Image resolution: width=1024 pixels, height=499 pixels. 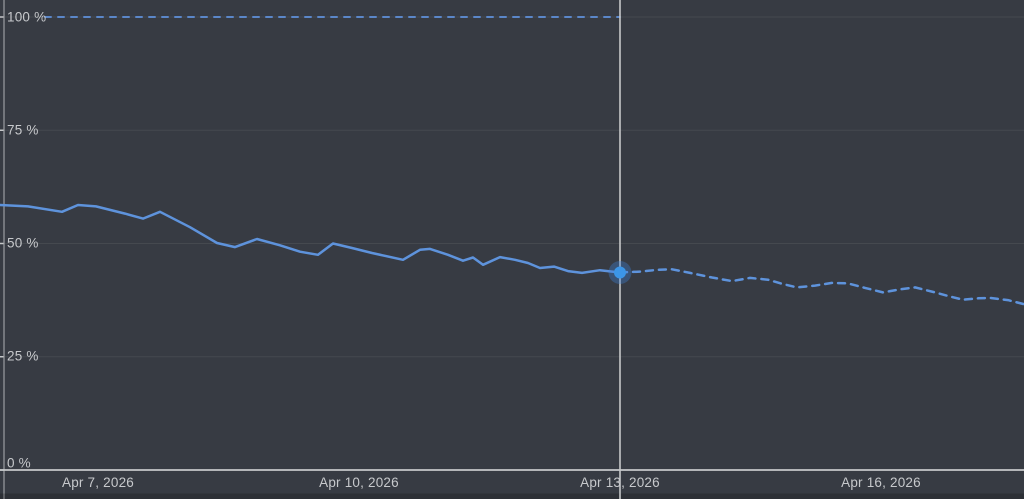 What do you see at coordinates (881, 482) in the screenshot?
I see `x-axis-label-apr16: Apr 16, 2026` at bounding box center [881, 482].